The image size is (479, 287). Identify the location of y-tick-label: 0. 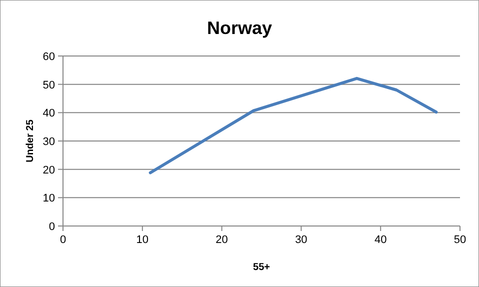
(51, 227).